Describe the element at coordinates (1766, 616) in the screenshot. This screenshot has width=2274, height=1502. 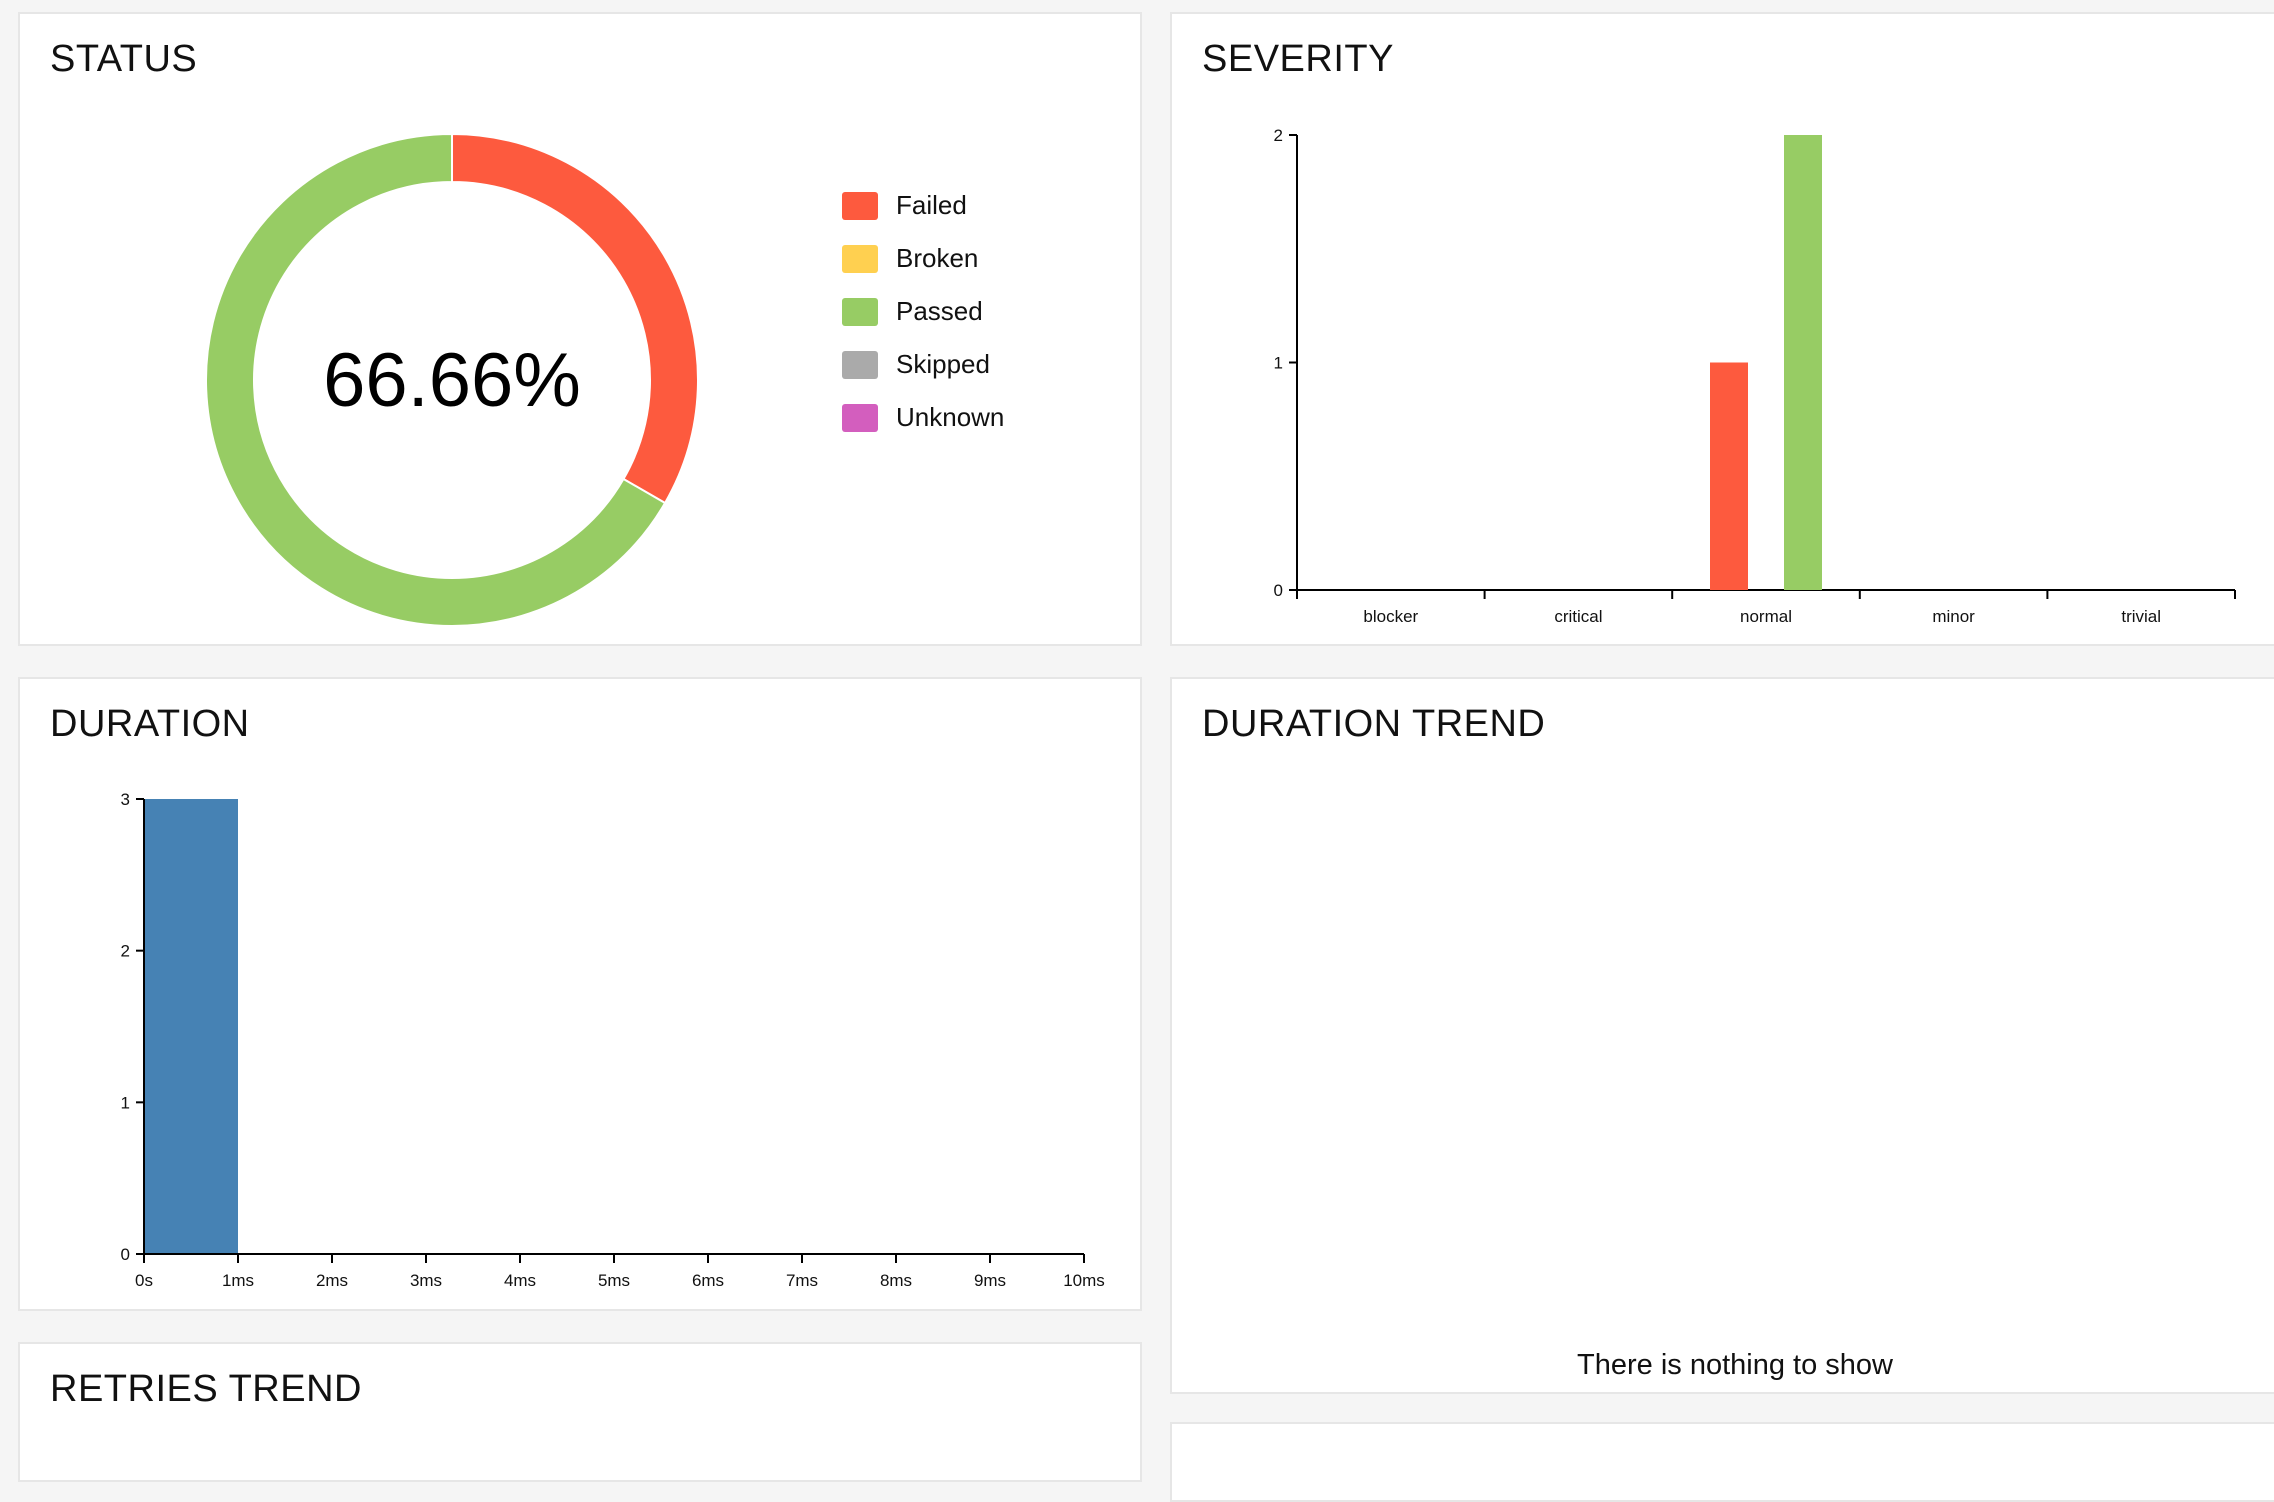
I see `severity-x-tick-label-normal: normal` at that location.